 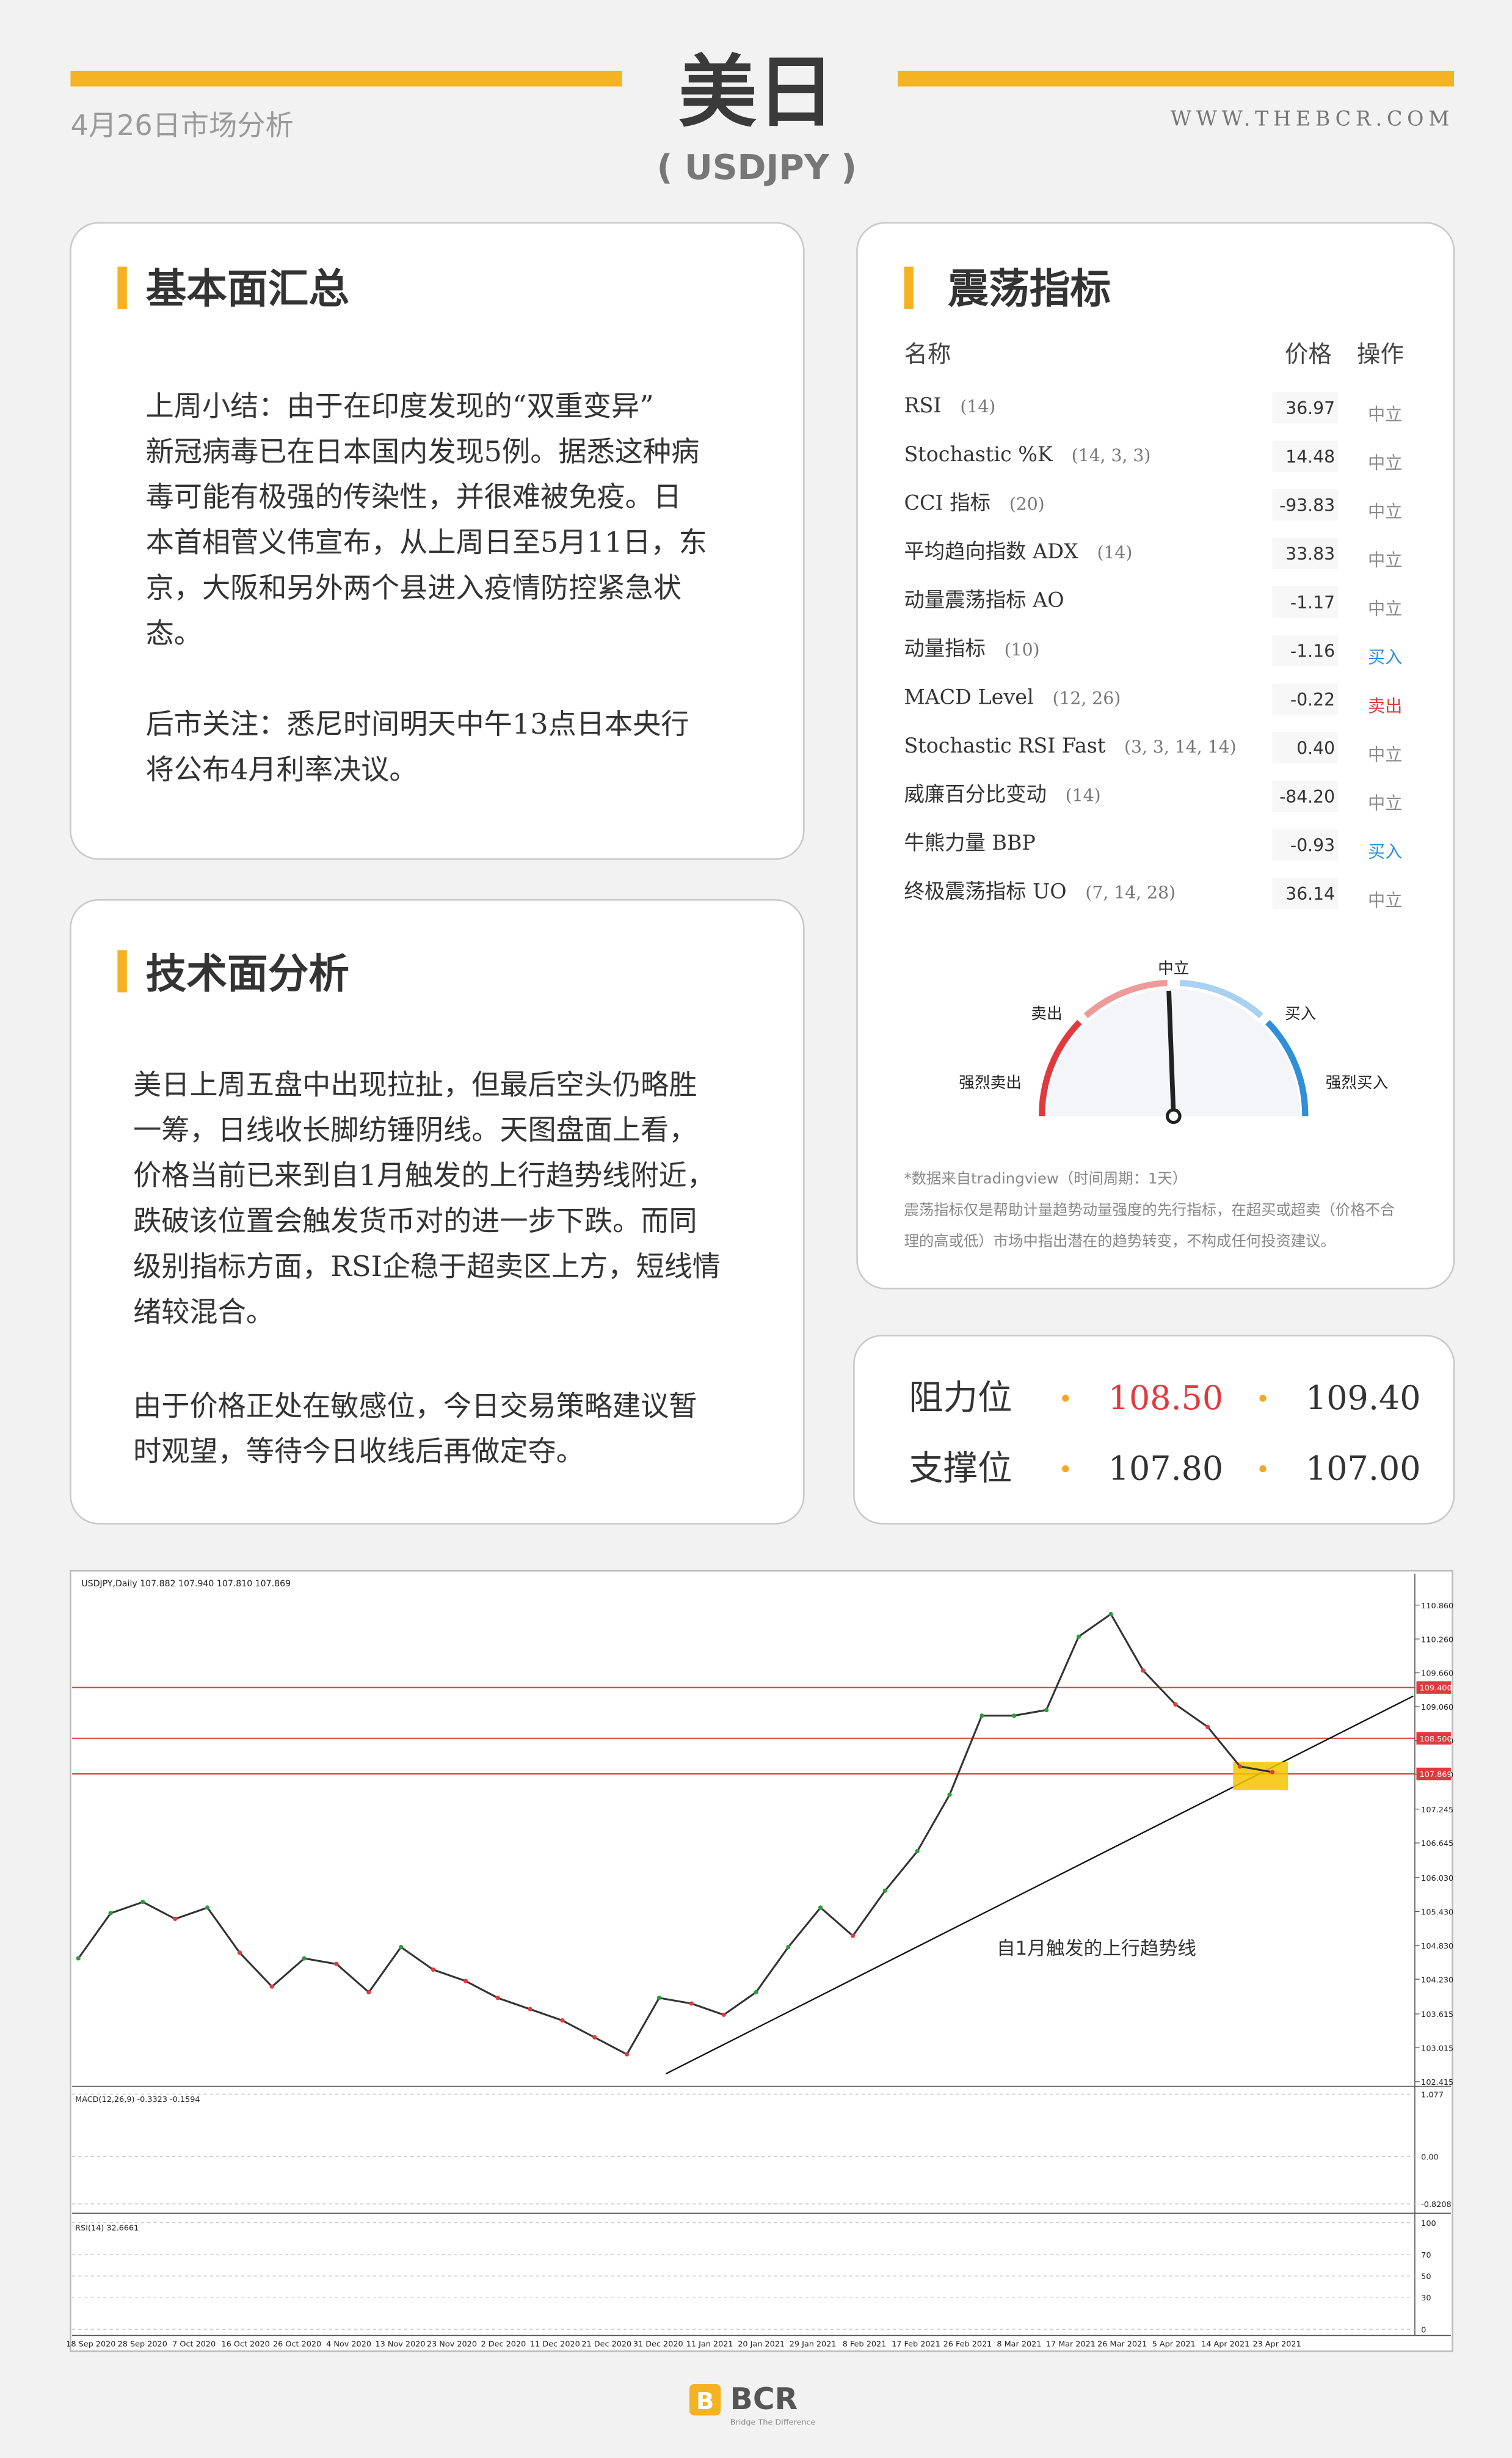 I want to click on paragraph-line: 价格当前已来到自1月触发的上行趋势线附近，, so click(x=424, y=1175).